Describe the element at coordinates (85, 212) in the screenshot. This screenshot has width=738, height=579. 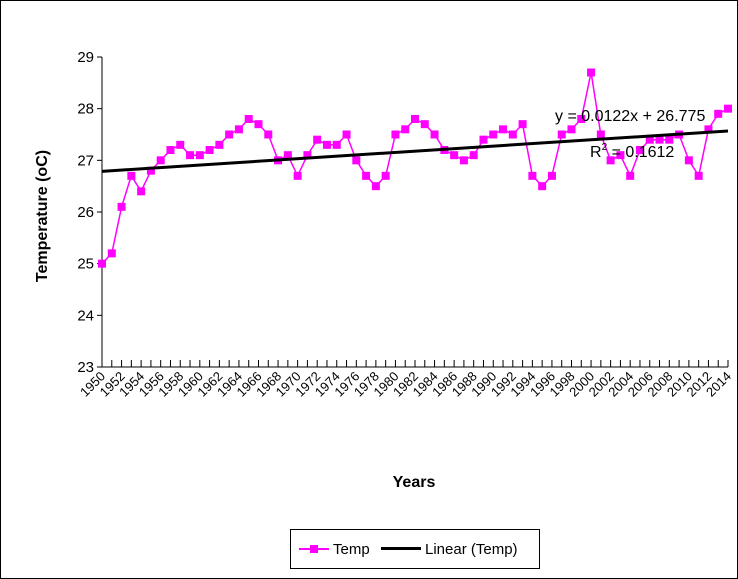
I see `y-tick-label: 26` at that location.